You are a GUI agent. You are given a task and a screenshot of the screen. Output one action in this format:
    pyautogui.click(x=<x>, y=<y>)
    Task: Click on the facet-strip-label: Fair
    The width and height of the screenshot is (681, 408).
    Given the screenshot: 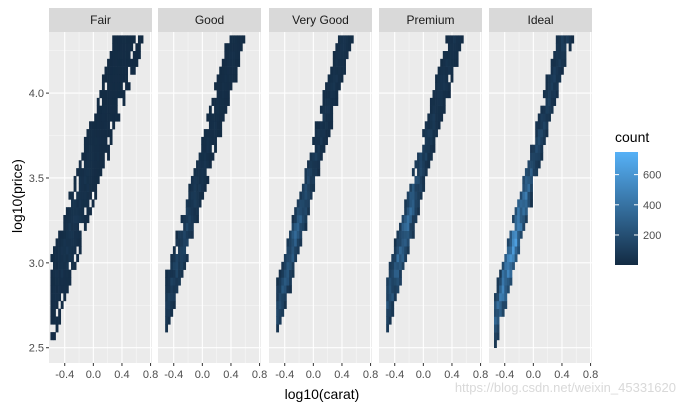 What is the action you would take?
    pyautogui.click(x=100, y=20)
    